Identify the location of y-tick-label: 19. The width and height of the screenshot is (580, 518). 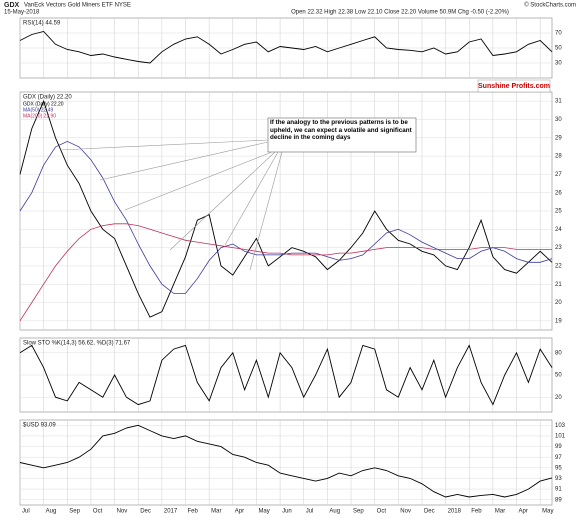
(558, 321).